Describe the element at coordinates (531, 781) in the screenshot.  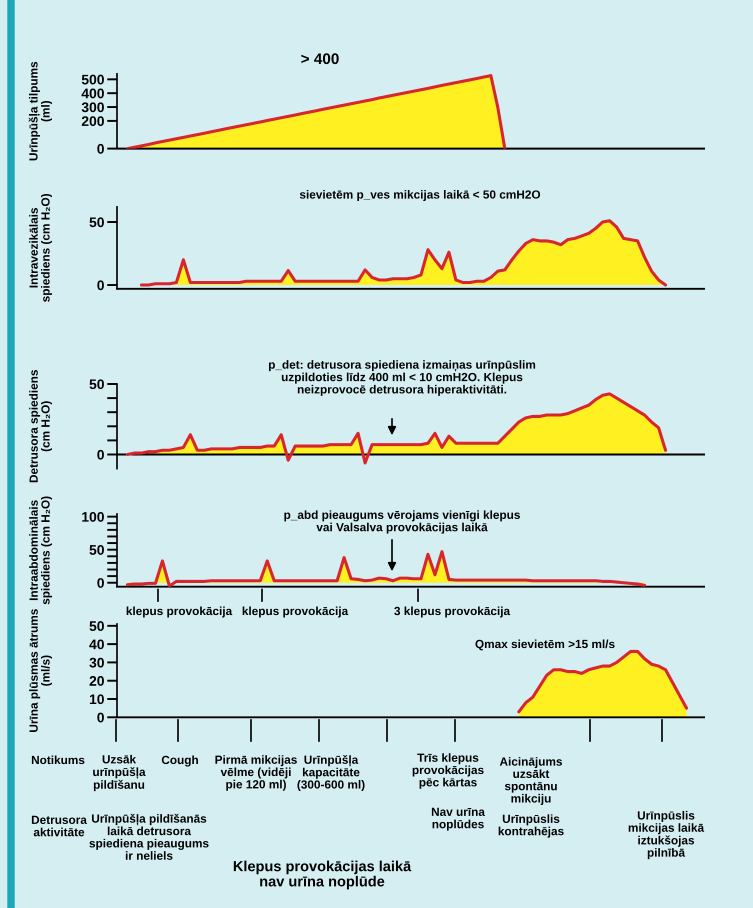
I see `text: Aicinājums uzsākt spontānu mikciju` at that location.